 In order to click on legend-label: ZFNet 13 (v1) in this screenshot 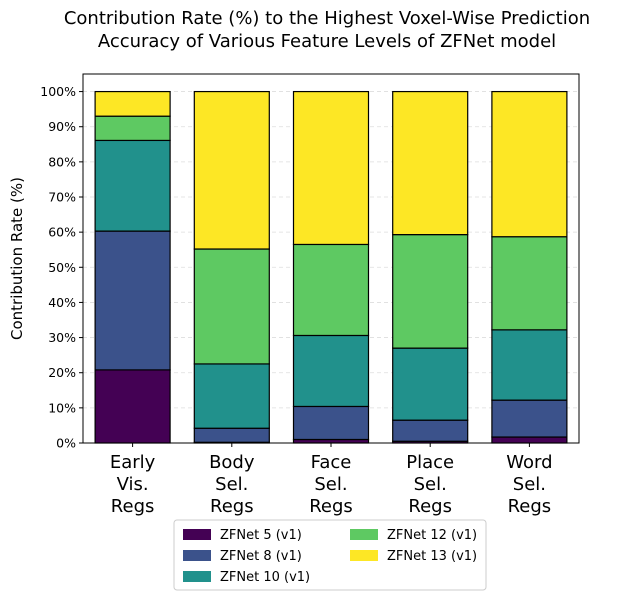, I will do `click(432, 556)`.